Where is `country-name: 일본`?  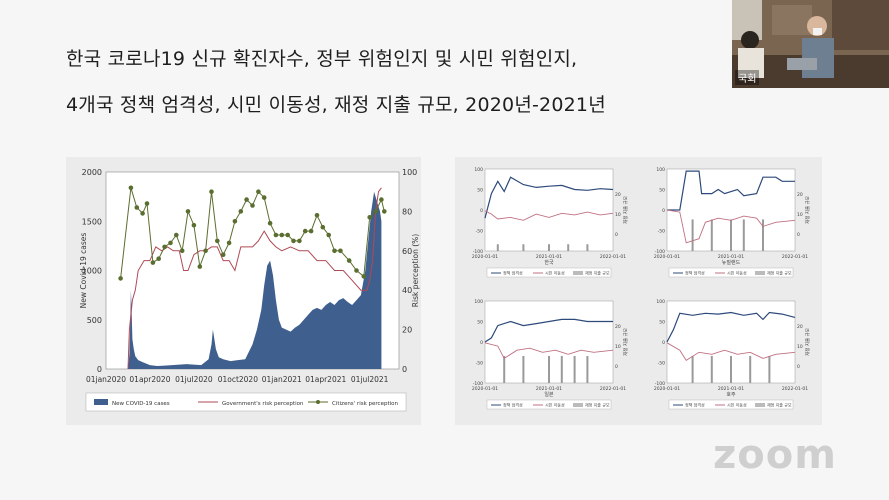
country-name: 일본 is located at coordinates (549, 394).